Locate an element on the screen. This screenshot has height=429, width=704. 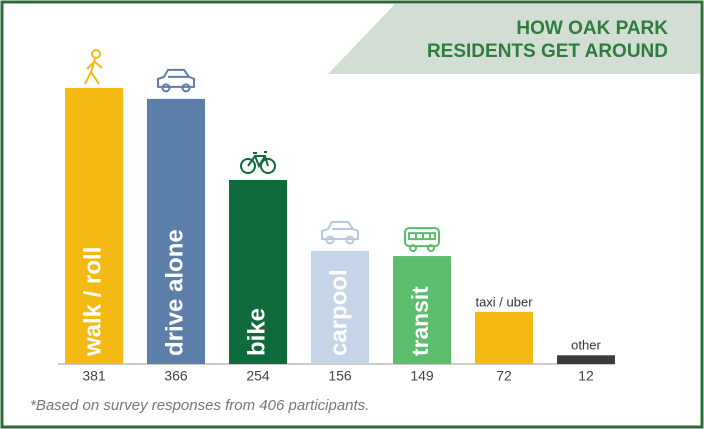
value-label: 381 is located at coordinates (94, 376).